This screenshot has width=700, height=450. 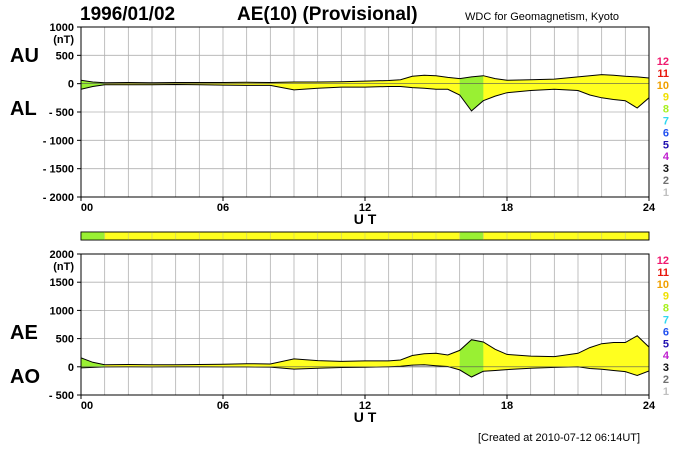 I want to click on y-tick-label: 1500, so click(x=62, y=283).